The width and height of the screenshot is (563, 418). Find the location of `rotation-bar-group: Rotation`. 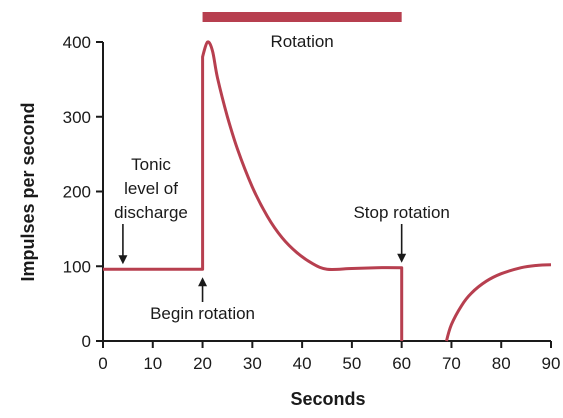

rotation-bar-group: Rotation is located at coordinates (302, 31).